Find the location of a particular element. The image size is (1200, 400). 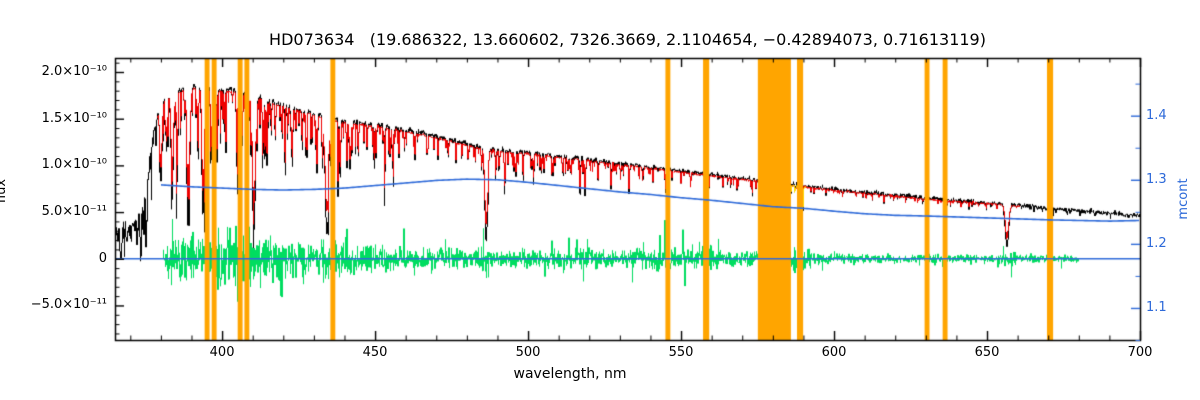

x-tick-label: 500 is located at coordinates (528, 352).